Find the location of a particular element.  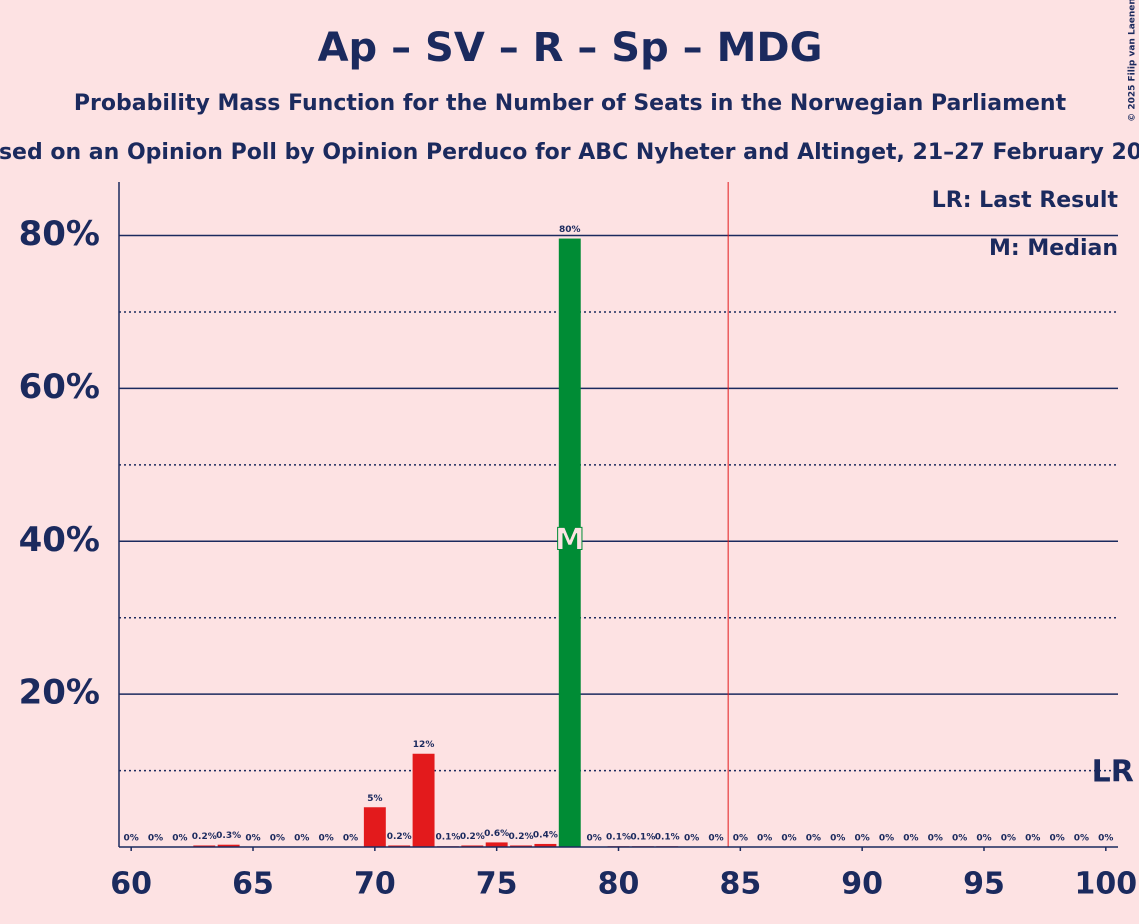

y-tick-label: 60% is located at coordinates (59, 387).